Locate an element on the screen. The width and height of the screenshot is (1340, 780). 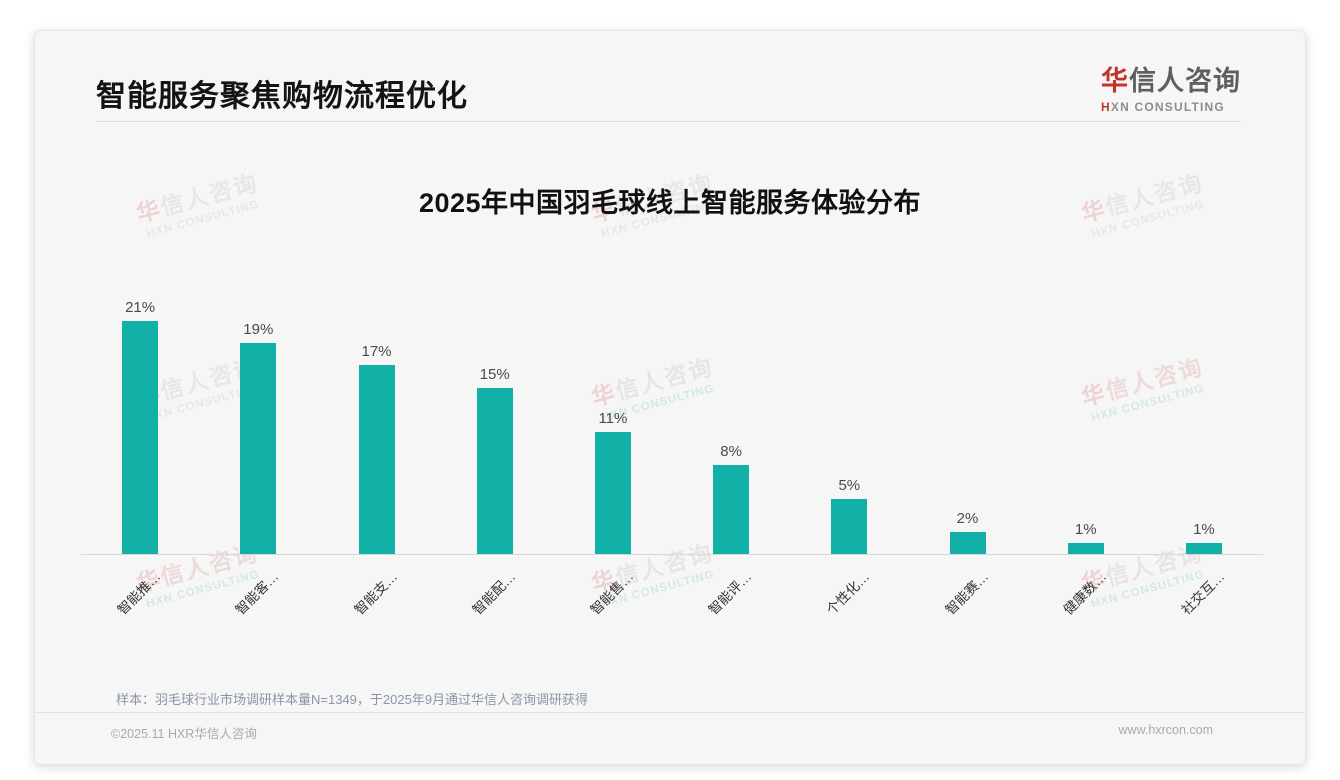
footer-divider is located at coordinates (670, 712).